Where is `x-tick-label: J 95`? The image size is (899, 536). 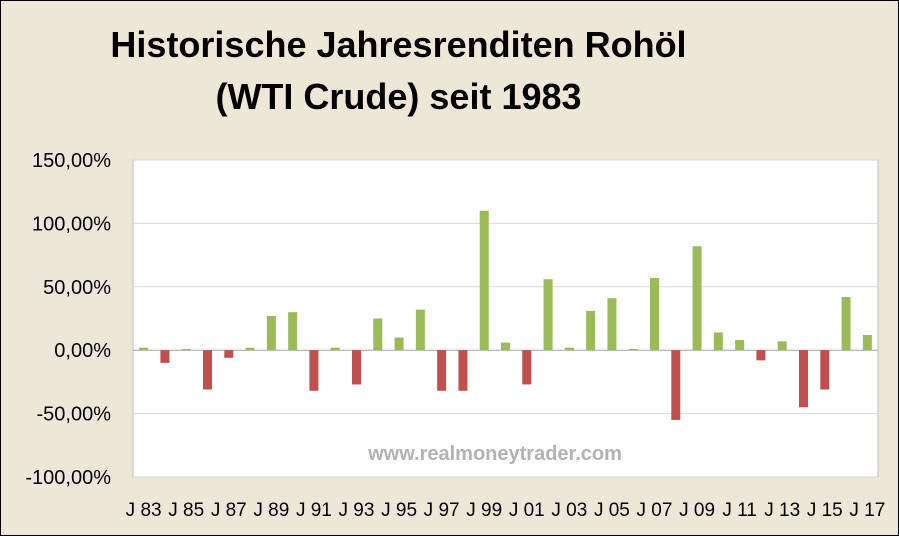
x-tick-label: J 95 is located at coordinates (399, 510).